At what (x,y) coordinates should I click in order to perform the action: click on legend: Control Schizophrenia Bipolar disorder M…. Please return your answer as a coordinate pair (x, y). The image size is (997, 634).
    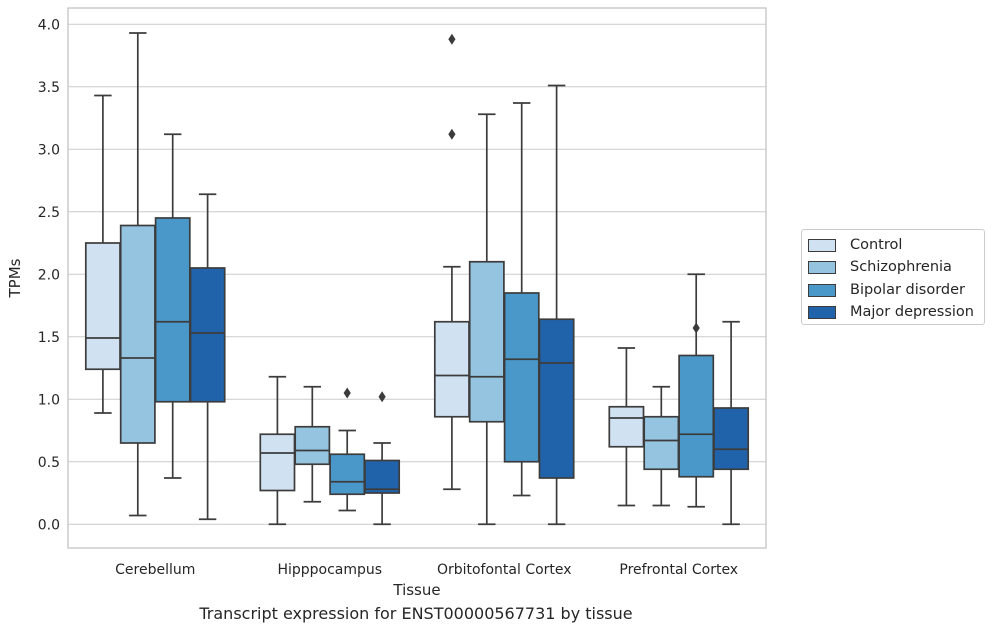
    Looking at the image, I should click on (893, 277).